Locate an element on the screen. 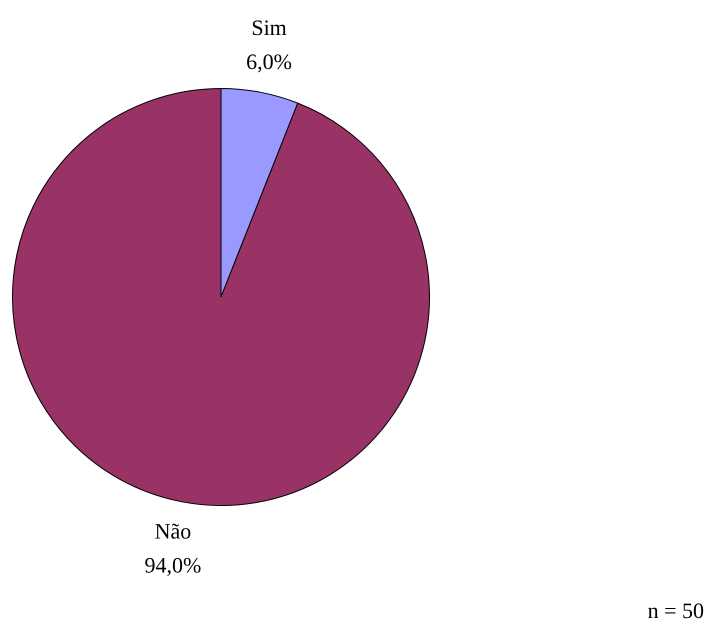 This screenshot has width=712, height=627. data-label: 94,0% is located at coordinates (173, 565).